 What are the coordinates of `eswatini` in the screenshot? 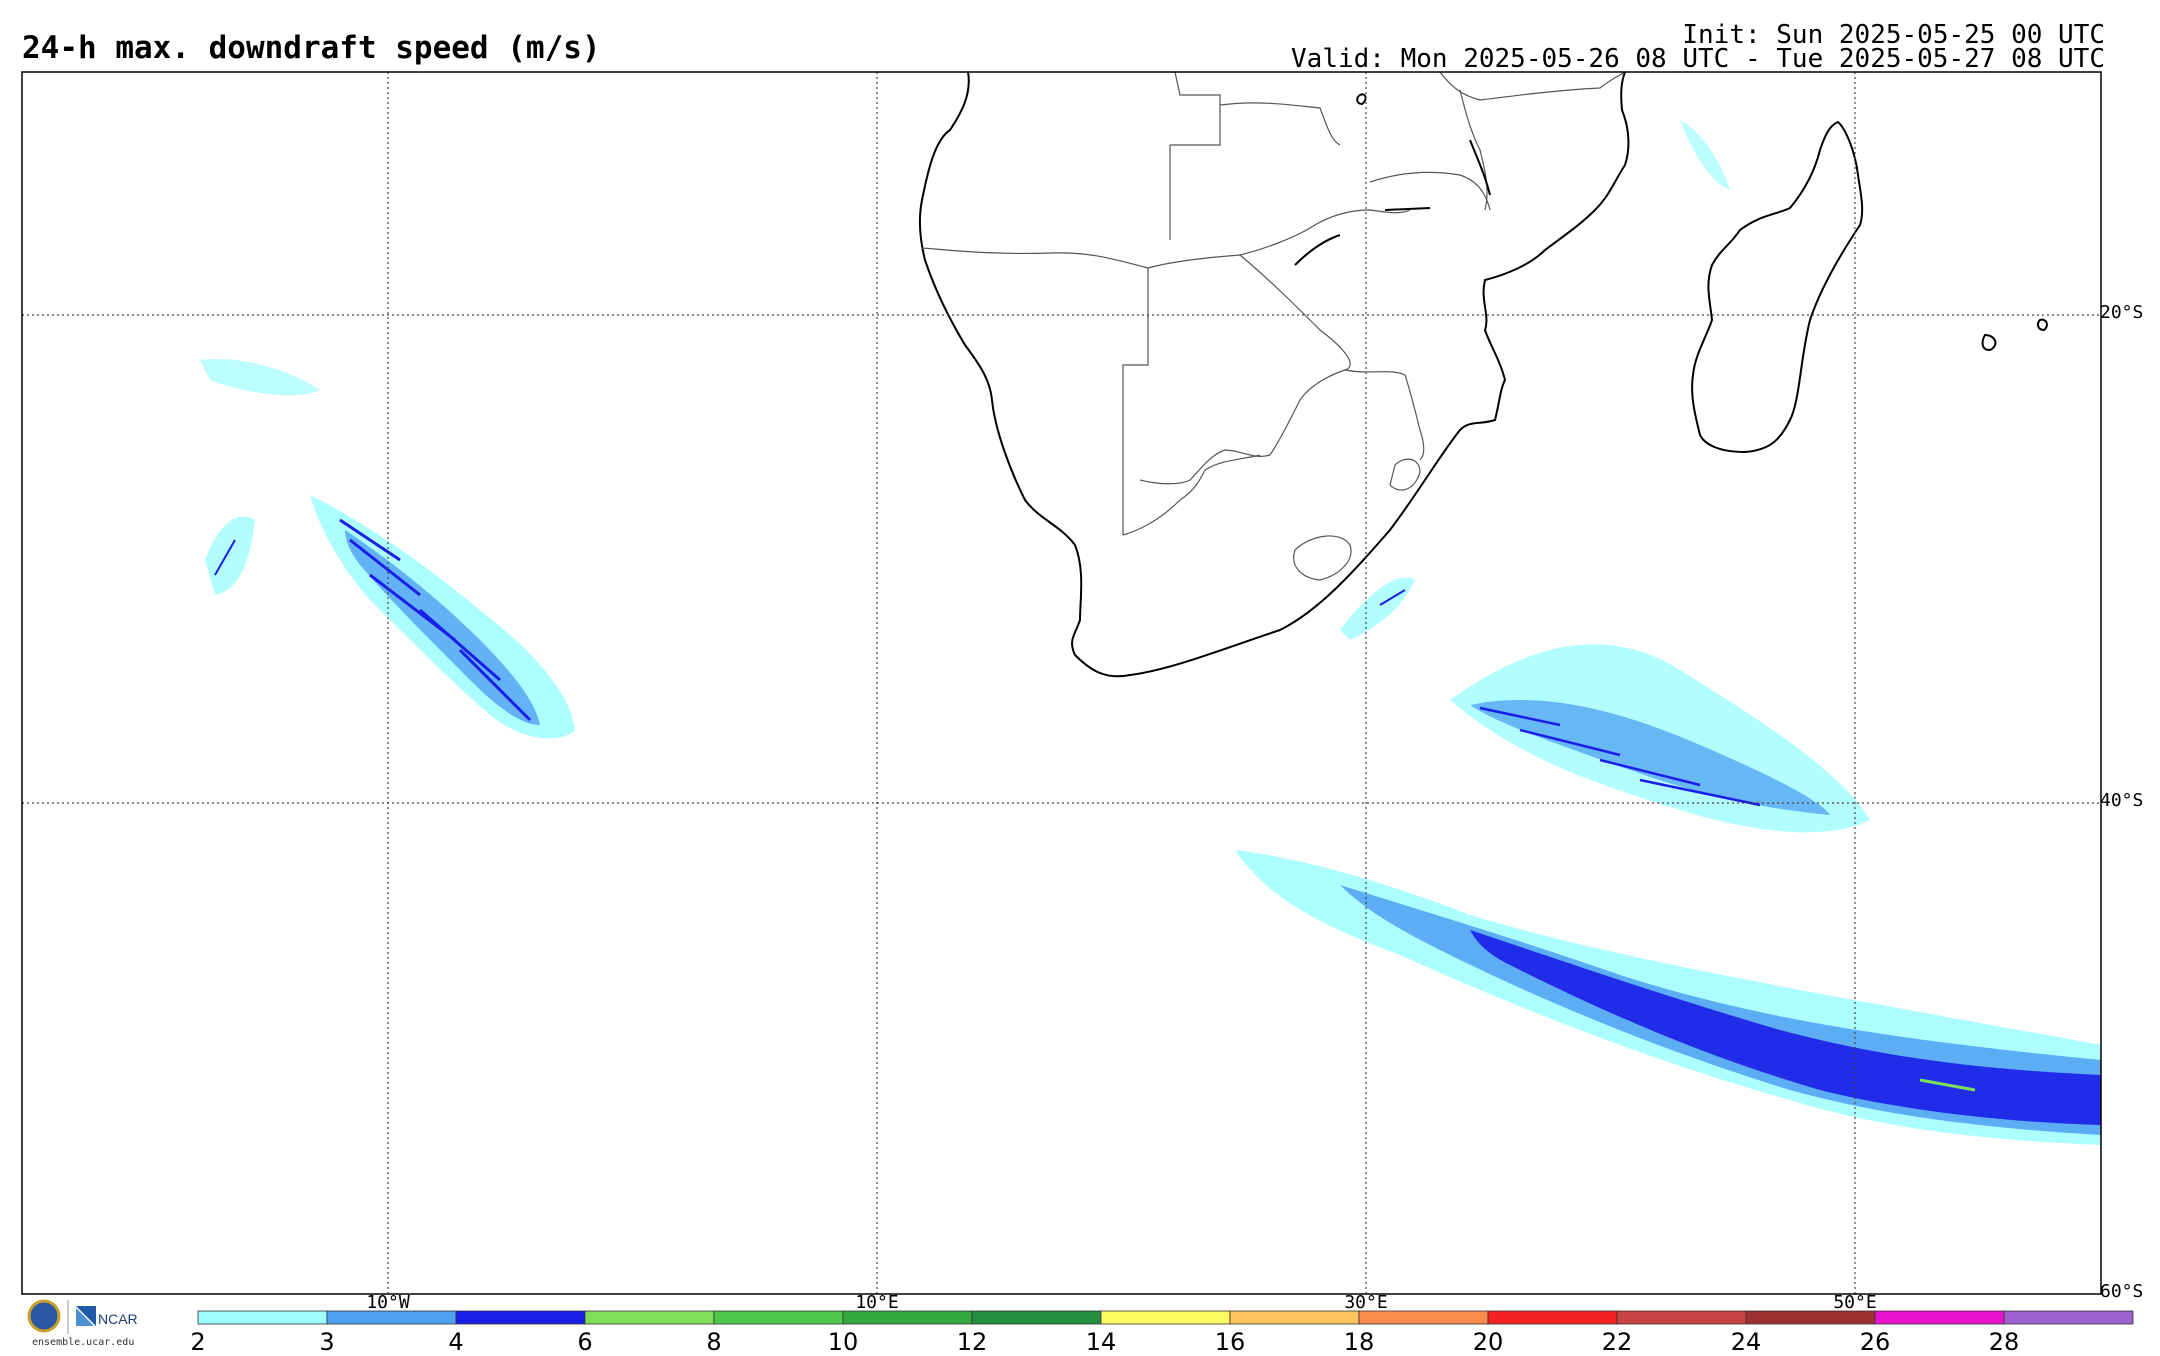 It's located at (1405, 474).